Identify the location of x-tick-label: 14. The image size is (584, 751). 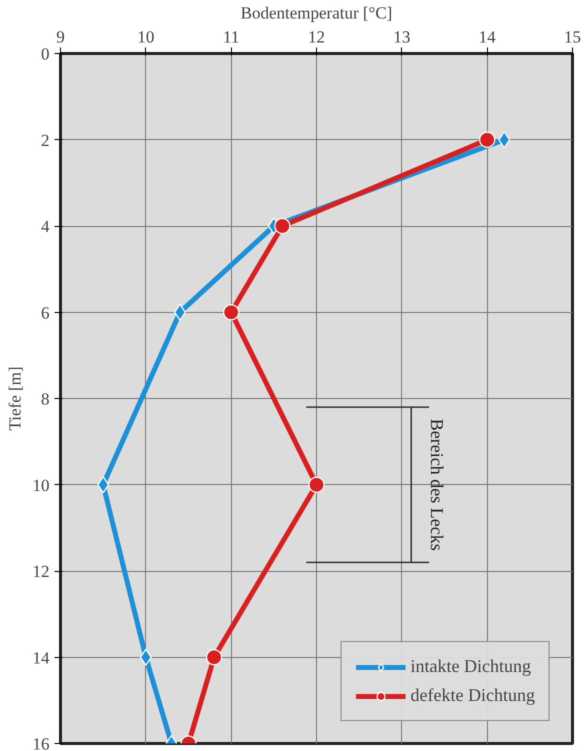
(487, 37).